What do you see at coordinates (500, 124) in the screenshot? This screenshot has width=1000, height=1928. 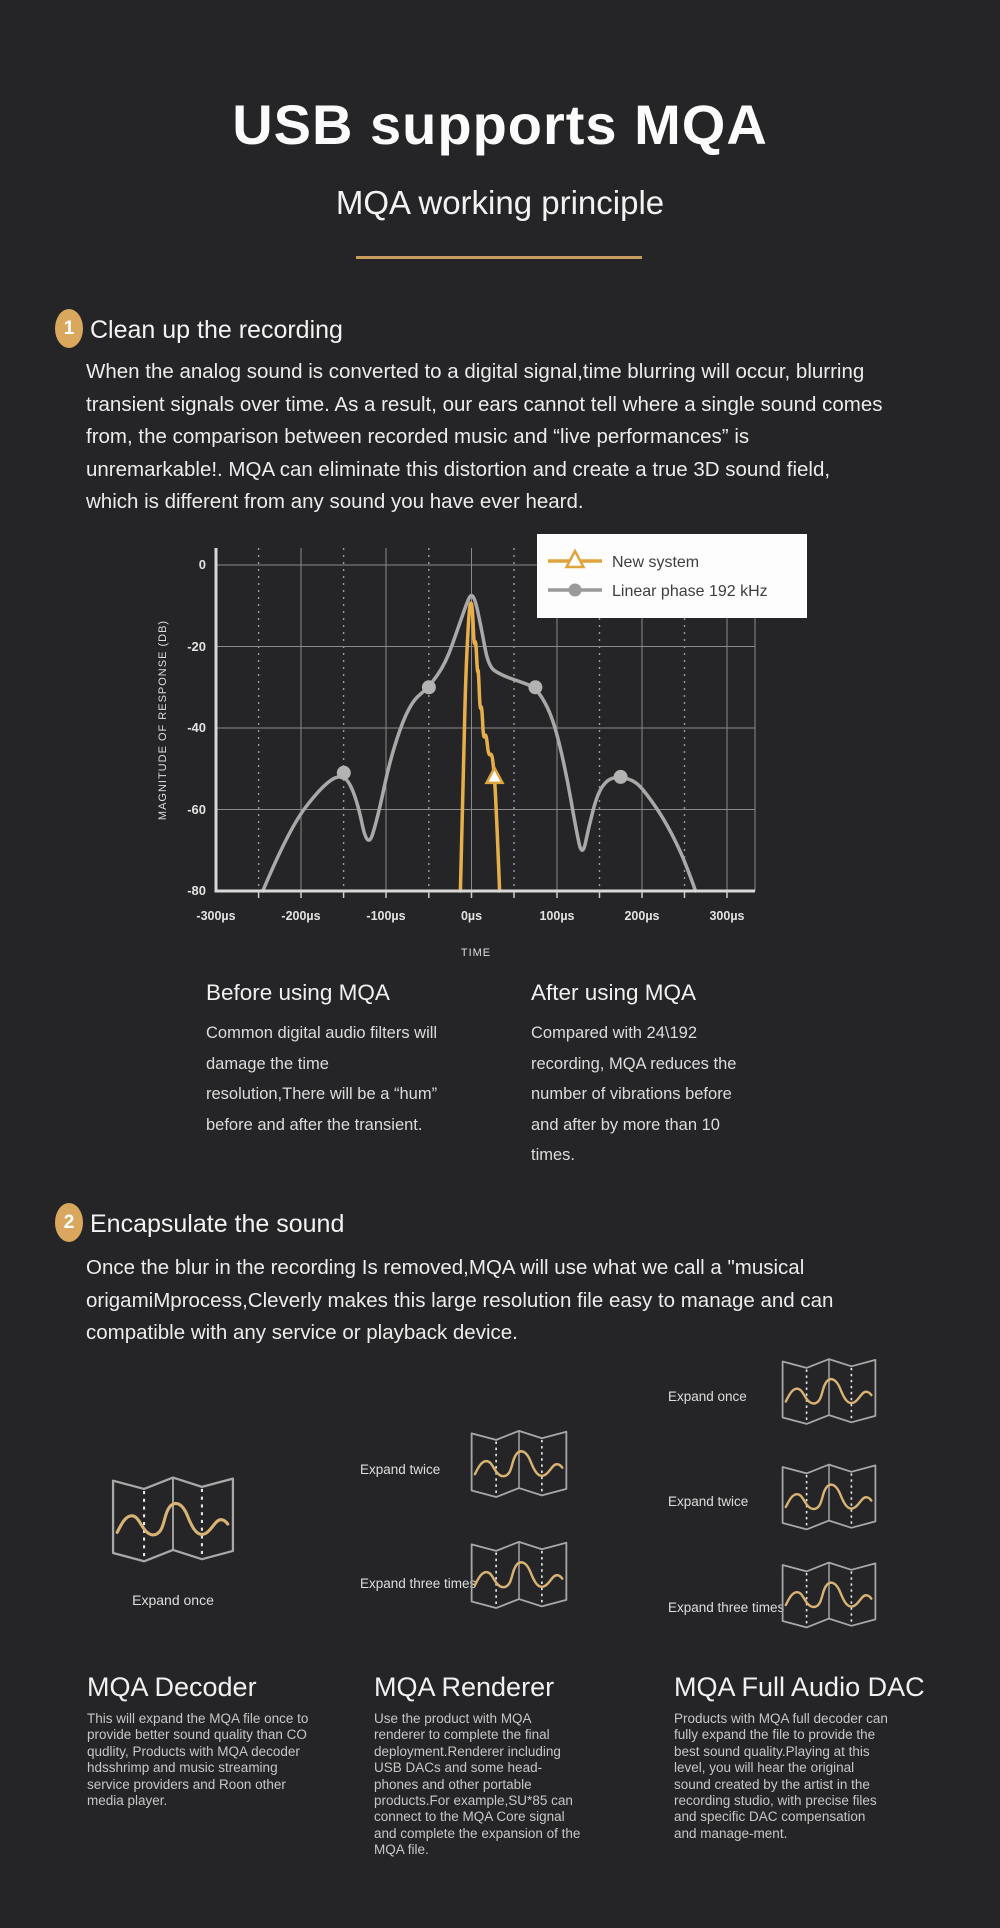 I see `page-title: USB supports MQA` at bounding box center [500, 124].